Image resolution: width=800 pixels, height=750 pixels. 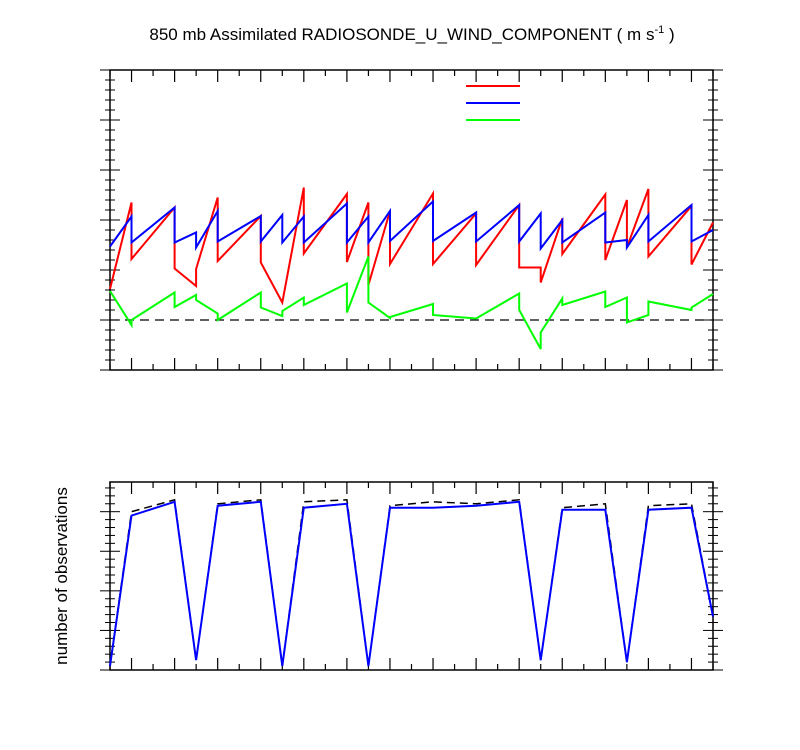 What do you see at coordinates (659, 30) in the screenshot?
I see `chart-title-superscript: -1` at bounding box center [659, 30].